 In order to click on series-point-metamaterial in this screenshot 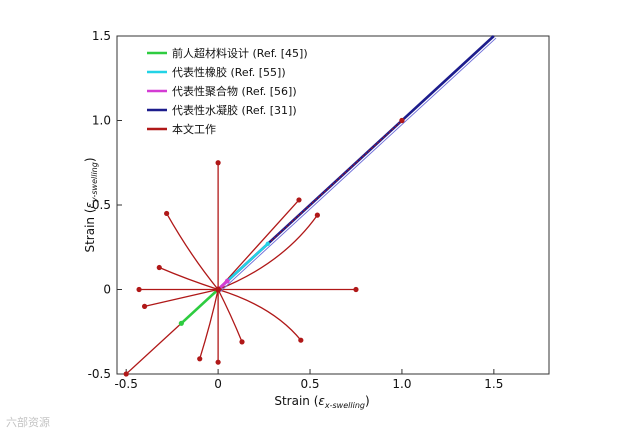, I will do `click(181, 323)`.